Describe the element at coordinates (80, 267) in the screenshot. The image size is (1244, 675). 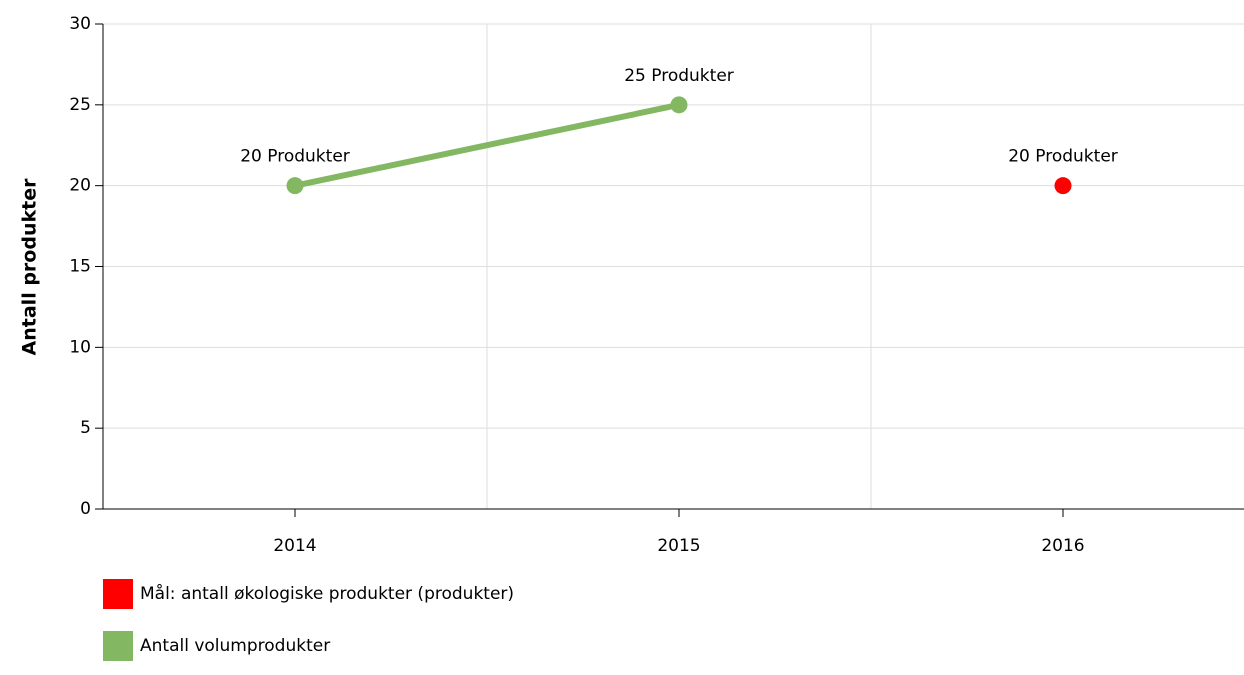
I see `y-tick-label: 15` at that location.